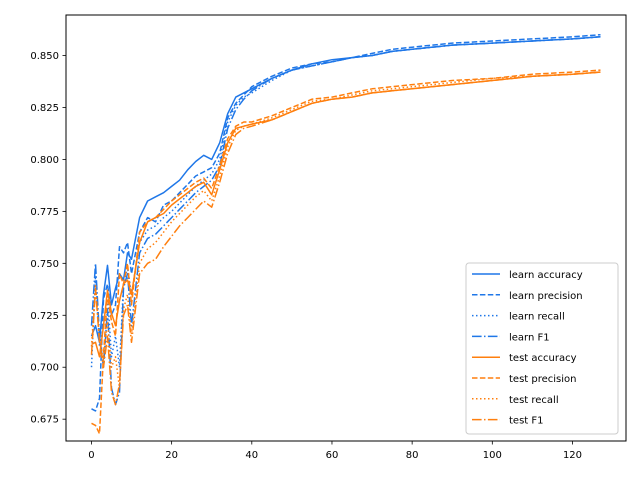 The image size is (640, 480). What do you see at coordinates (543, 379) in the screenshot?
I see `legend-label-test-precision: test precision` at bounding box center [543, 379].